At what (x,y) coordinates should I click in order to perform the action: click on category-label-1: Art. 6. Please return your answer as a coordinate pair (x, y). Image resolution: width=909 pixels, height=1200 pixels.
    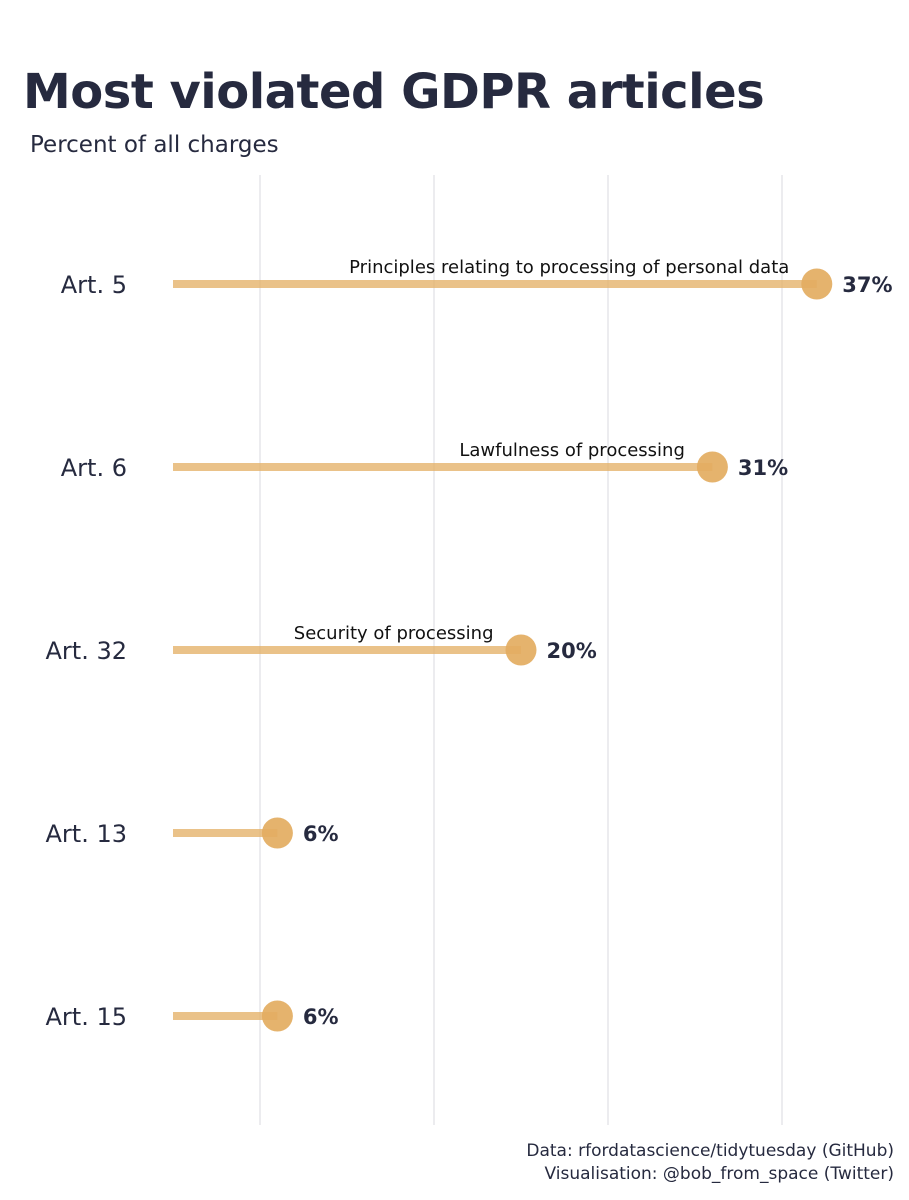
    Looking at the image, I should click on (94, 468).